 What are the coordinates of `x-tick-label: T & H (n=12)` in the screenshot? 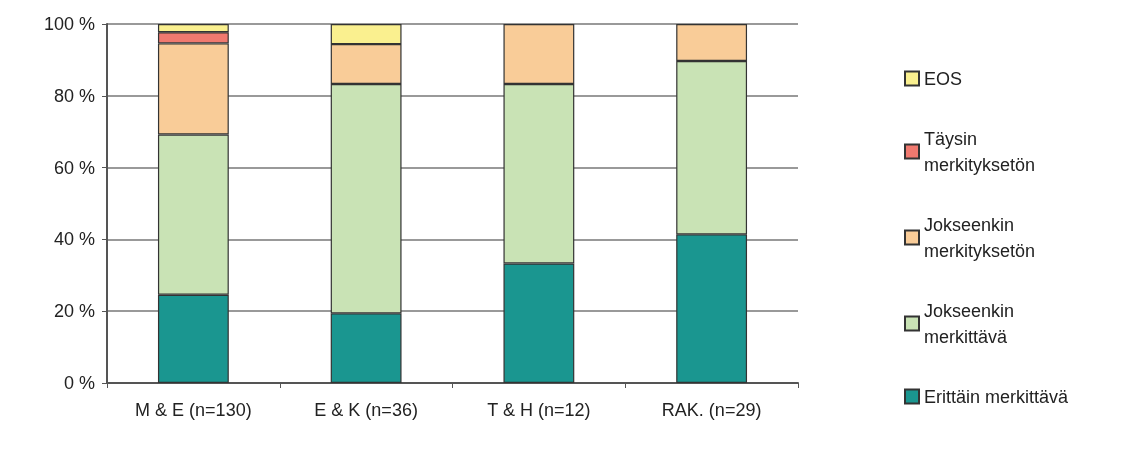 It's located at (539, 410).